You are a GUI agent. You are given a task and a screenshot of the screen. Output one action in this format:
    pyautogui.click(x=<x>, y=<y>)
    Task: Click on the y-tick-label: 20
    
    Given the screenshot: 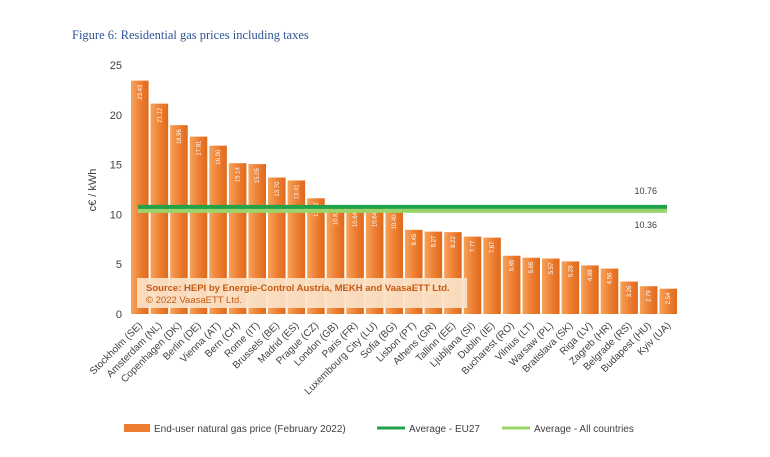 What is the action you would take?
    pyautogui.click(x=116, y=116)
    